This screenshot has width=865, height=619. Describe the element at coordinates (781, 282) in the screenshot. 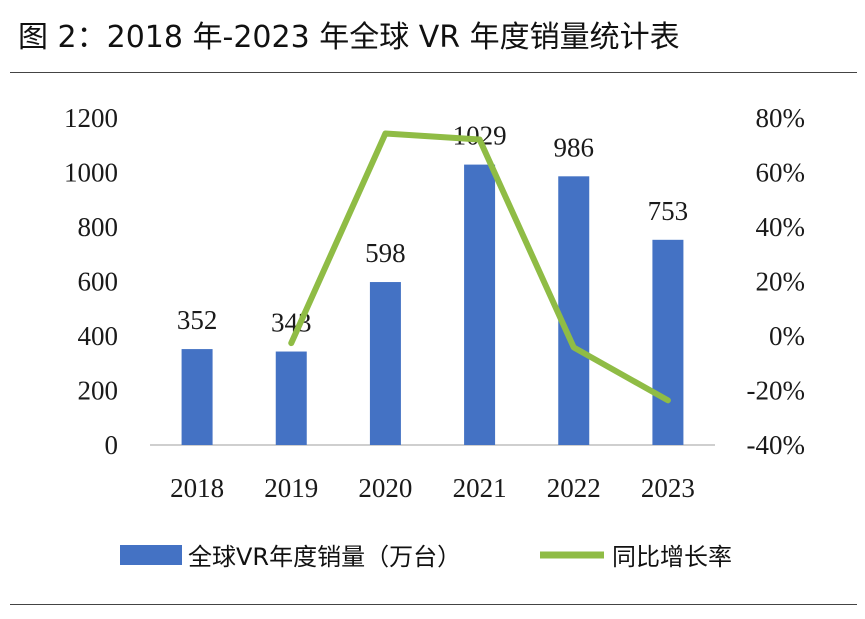

I see `right-tick-label: 20%` at that location.